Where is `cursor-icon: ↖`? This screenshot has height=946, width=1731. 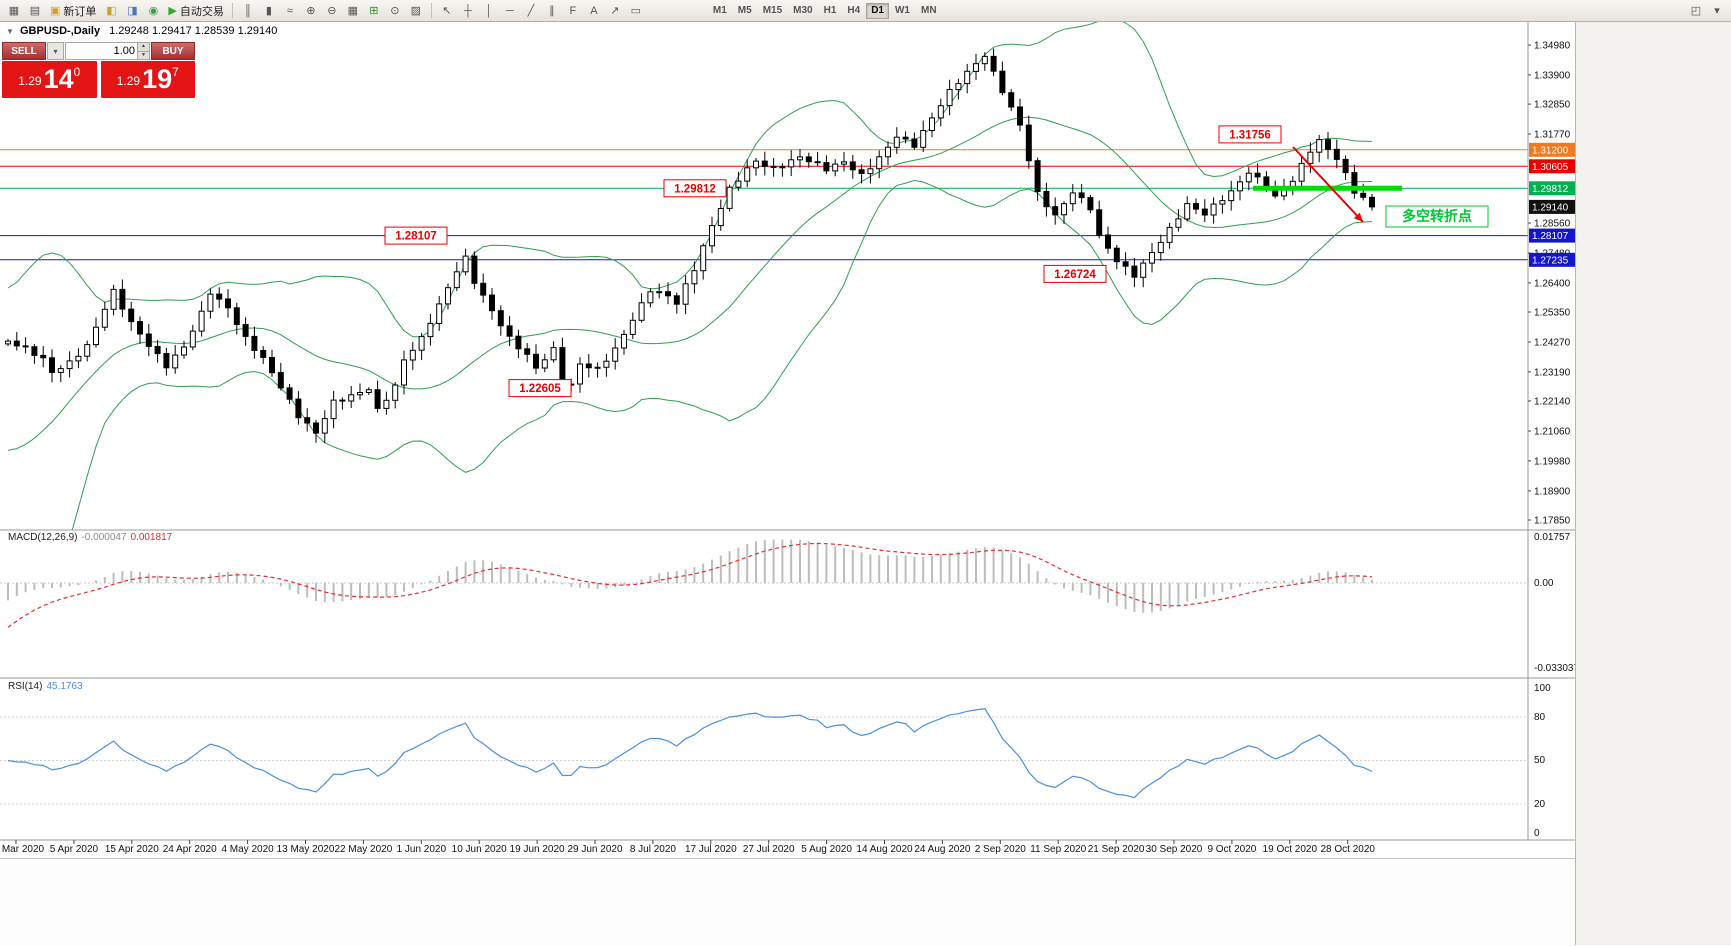
cursor-icon: ↖ is located at coordinates (447, 11).